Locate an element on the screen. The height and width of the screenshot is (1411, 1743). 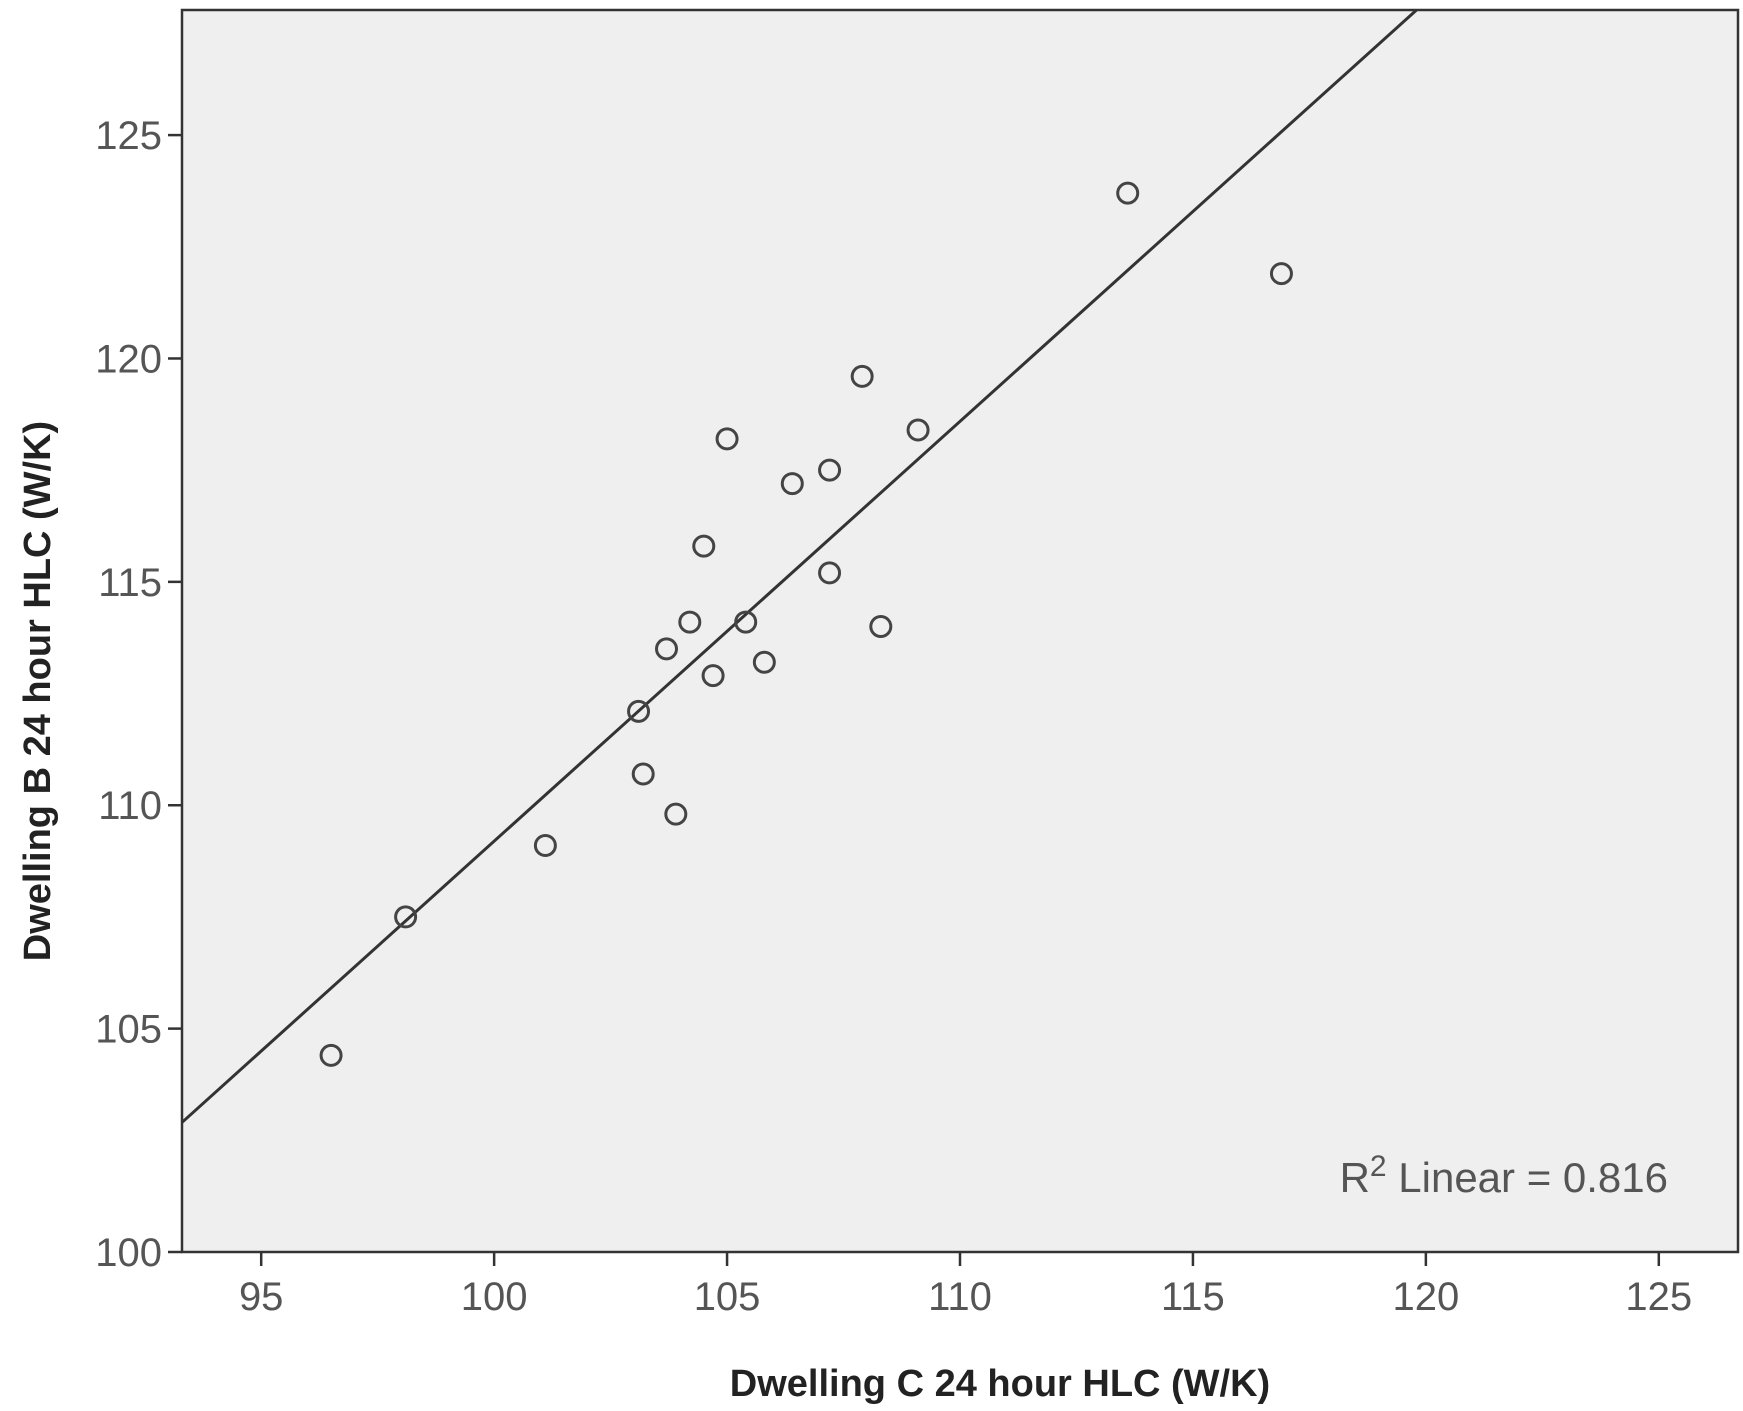
annotation-prefix: R is located at coordinates (1355, 1177).